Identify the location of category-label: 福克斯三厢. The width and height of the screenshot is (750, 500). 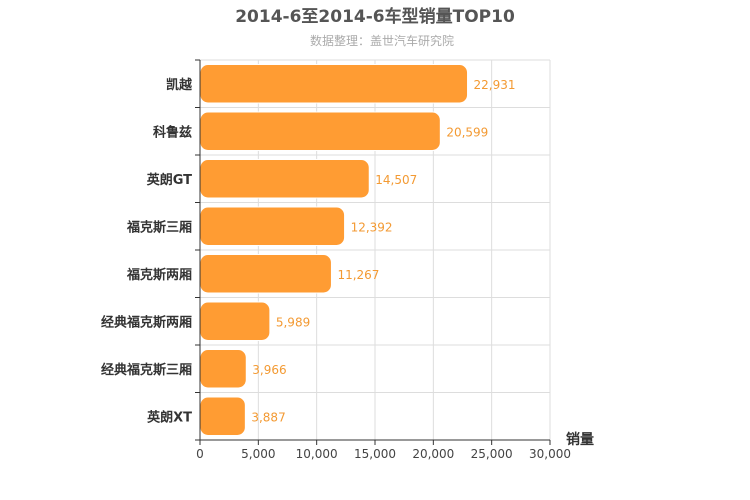
(159, 227).